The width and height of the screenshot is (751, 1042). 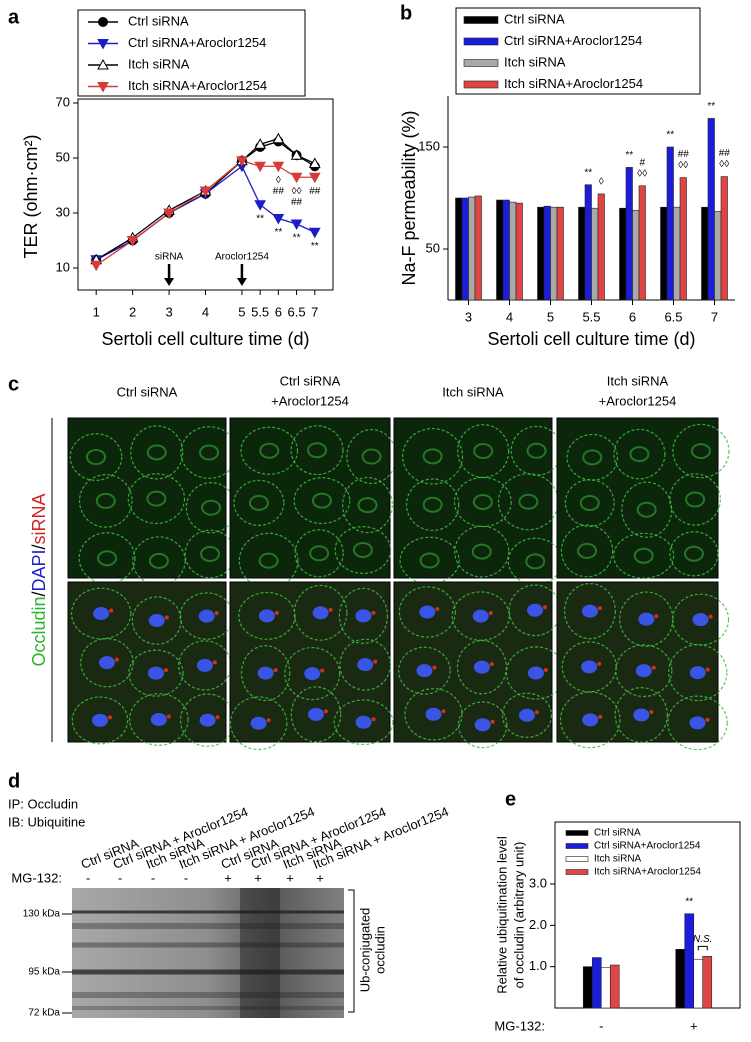 What do you see at coordinates (208, 995) in the screenshot?
I see `blot-band` at bounding box center [208, 995].